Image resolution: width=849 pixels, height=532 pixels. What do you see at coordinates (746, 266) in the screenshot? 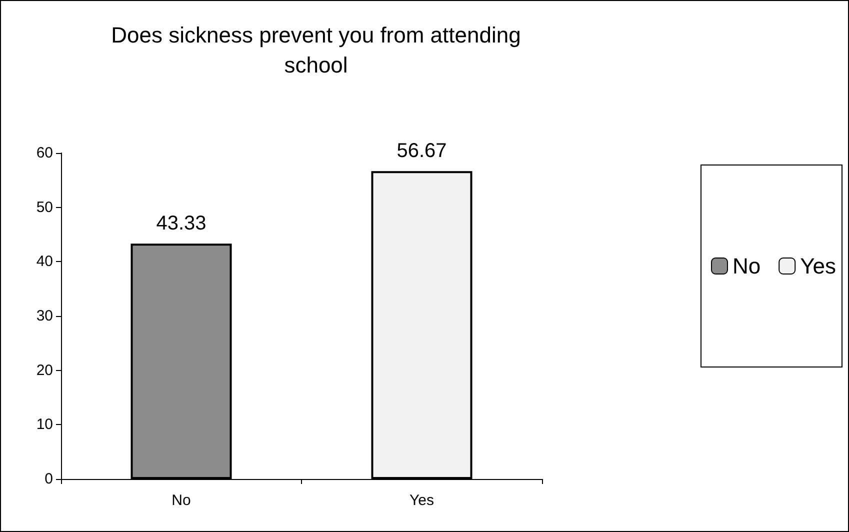
I see `legend-label: No` at bounding box center [746, 266].